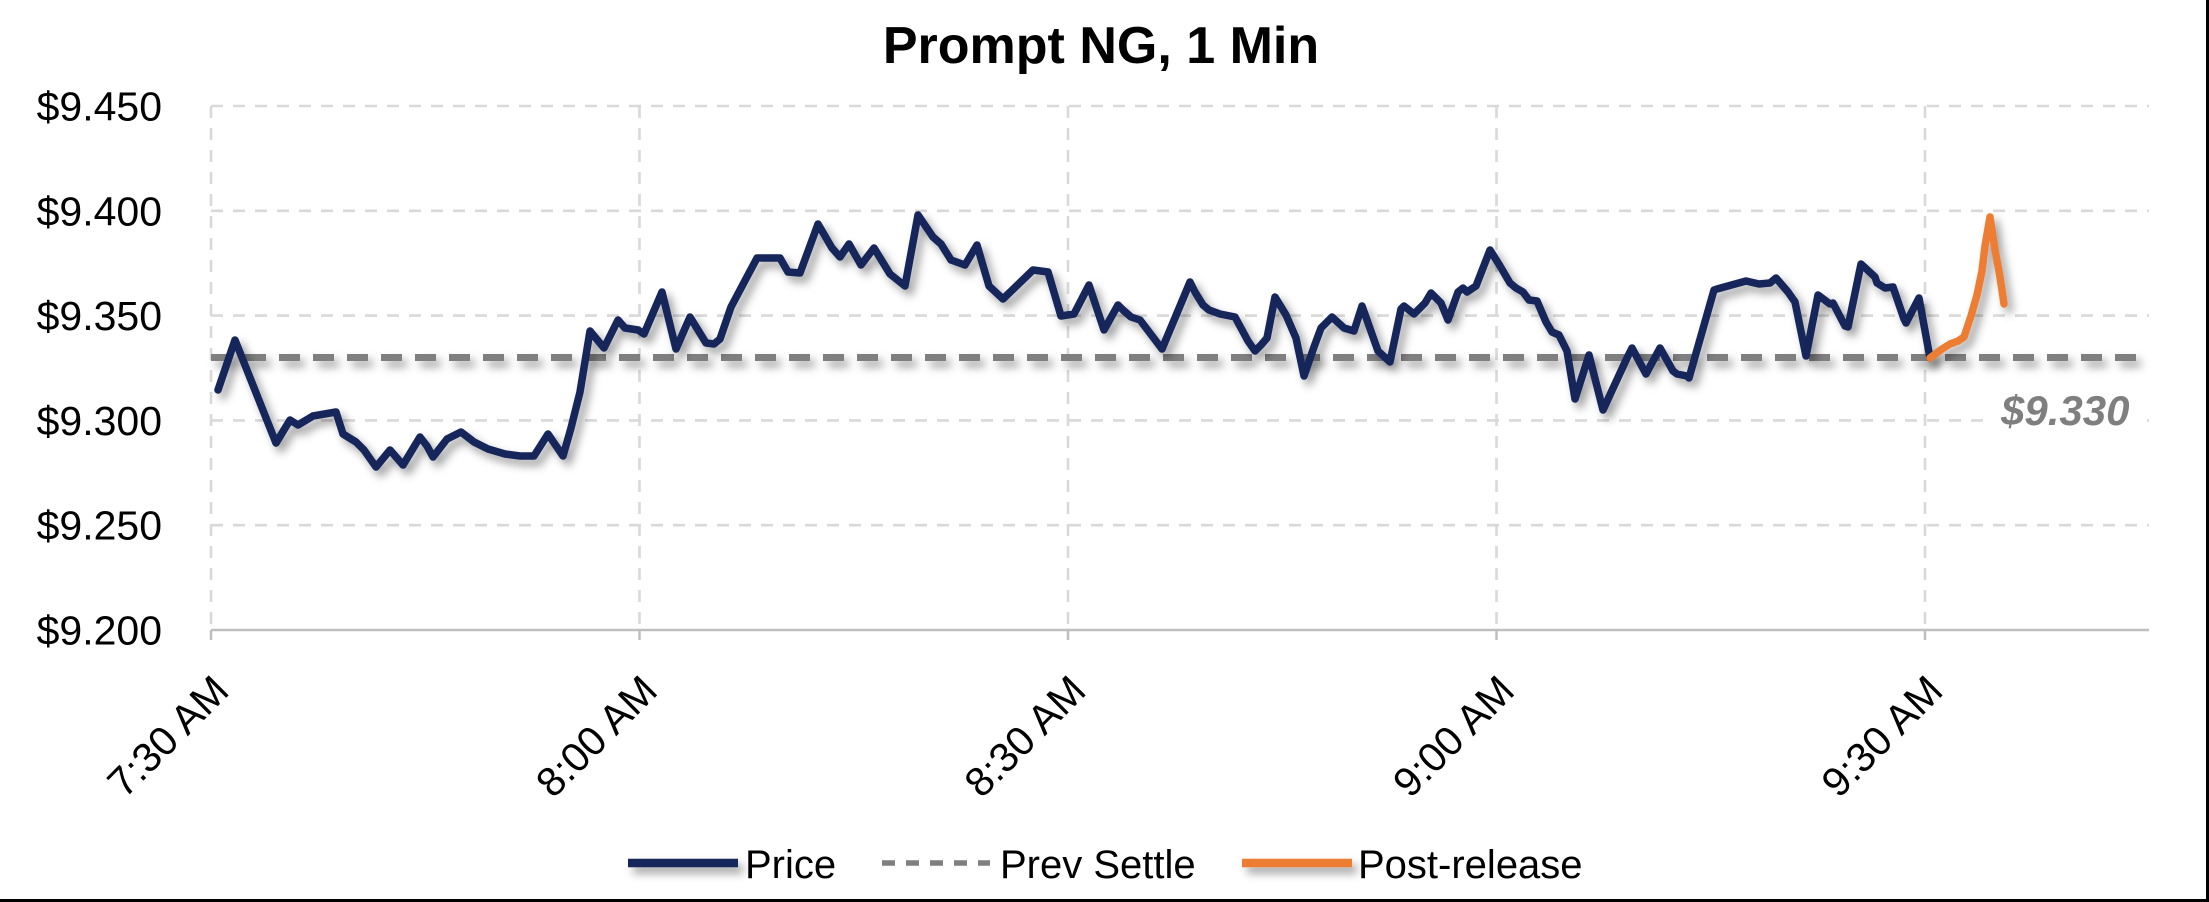  What do you see at coordinates (99, 316) in the screenshot?
I see `svg-text: $9.350` at bounding box center [99, 316].